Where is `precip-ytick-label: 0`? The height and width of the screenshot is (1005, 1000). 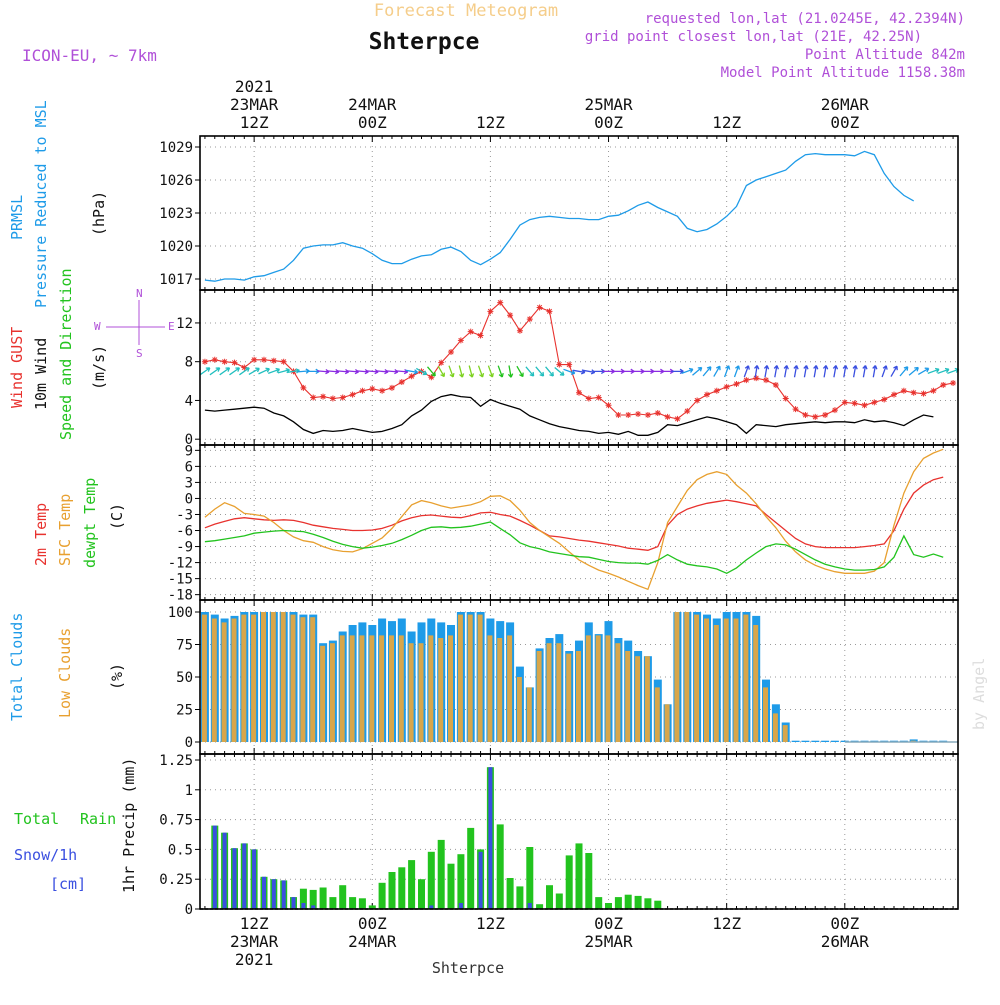 precip-ytick-label: 0 is located at coordinates (189, 910).